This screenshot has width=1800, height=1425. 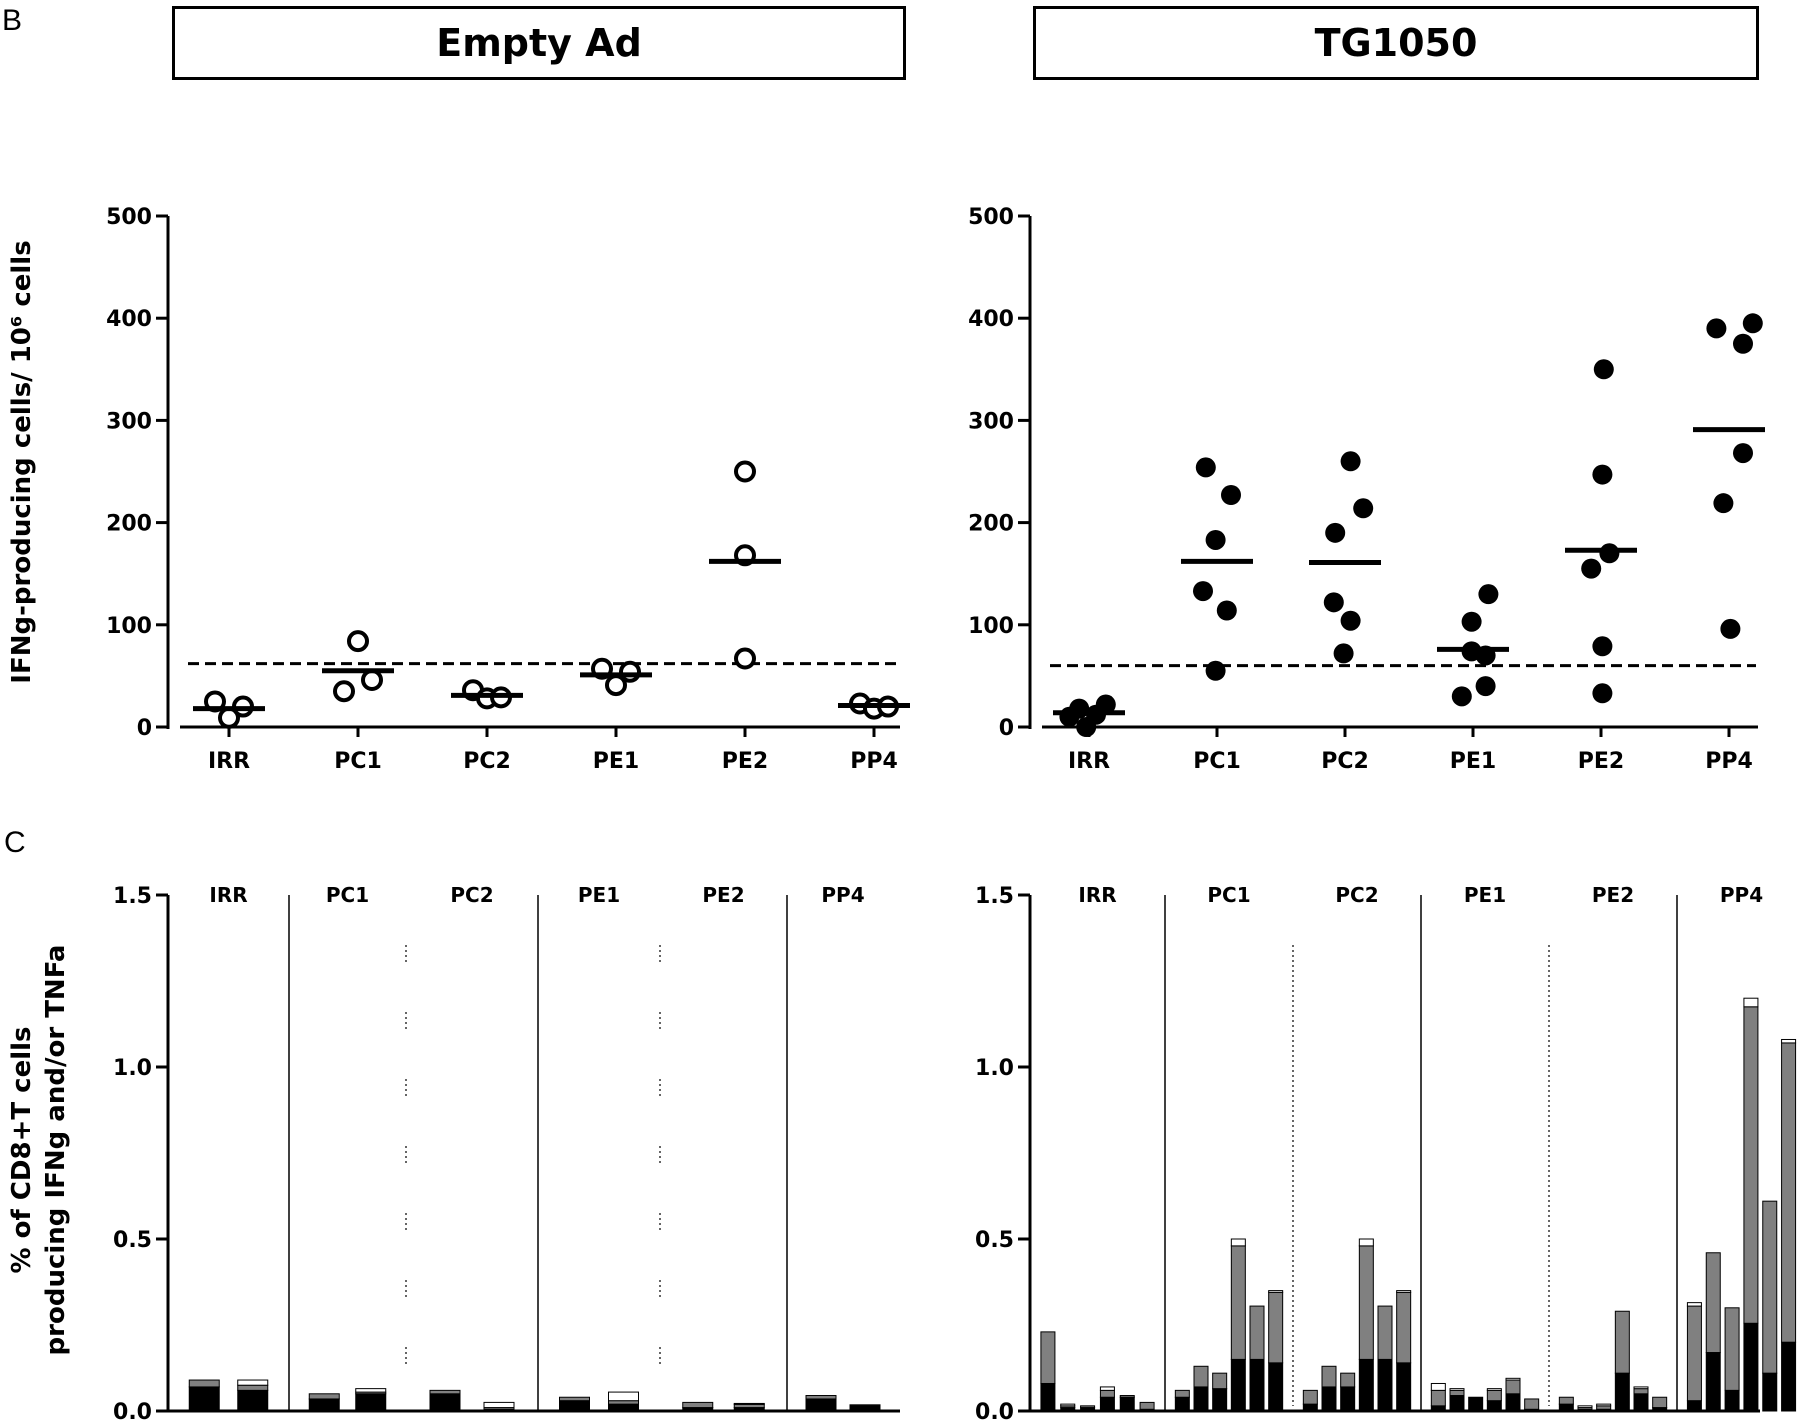 I want to click on y-tick-label: 400, so click(x=991, y=319).